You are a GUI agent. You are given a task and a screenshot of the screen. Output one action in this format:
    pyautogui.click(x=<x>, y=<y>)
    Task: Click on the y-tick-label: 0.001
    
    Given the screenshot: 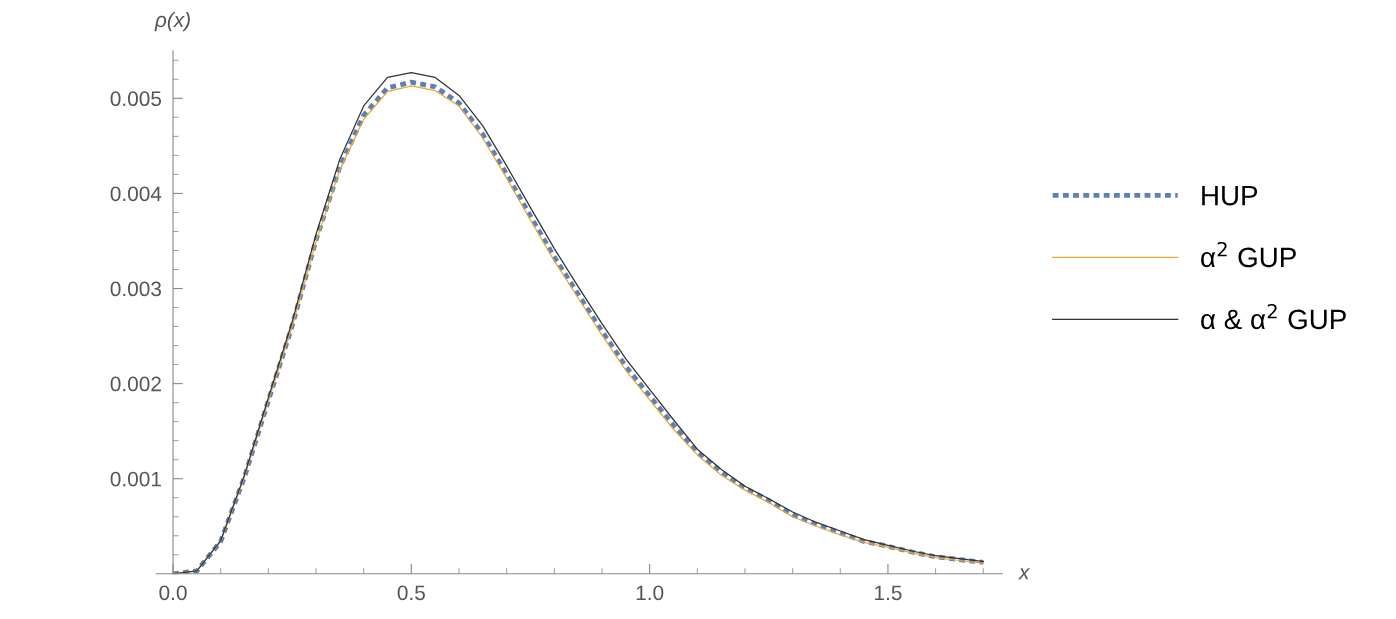 What is the action you would take?
    pyautogui.click(x=135, y=479)
    